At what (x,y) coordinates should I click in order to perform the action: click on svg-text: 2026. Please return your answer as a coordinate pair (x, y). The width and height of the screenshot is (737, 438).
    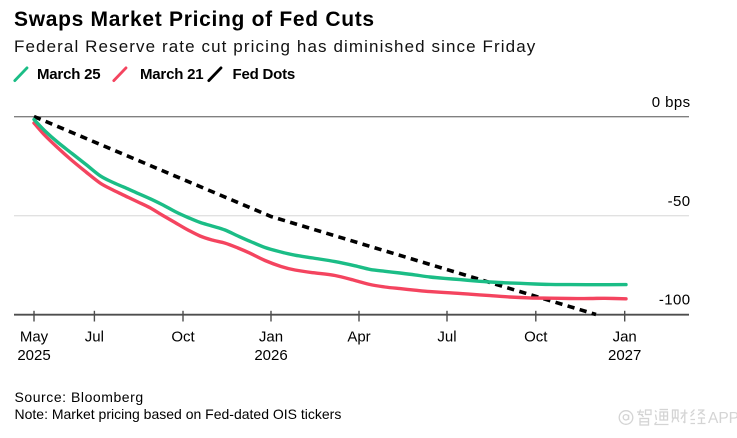
    Looking at the image, I should click on (270, 355).